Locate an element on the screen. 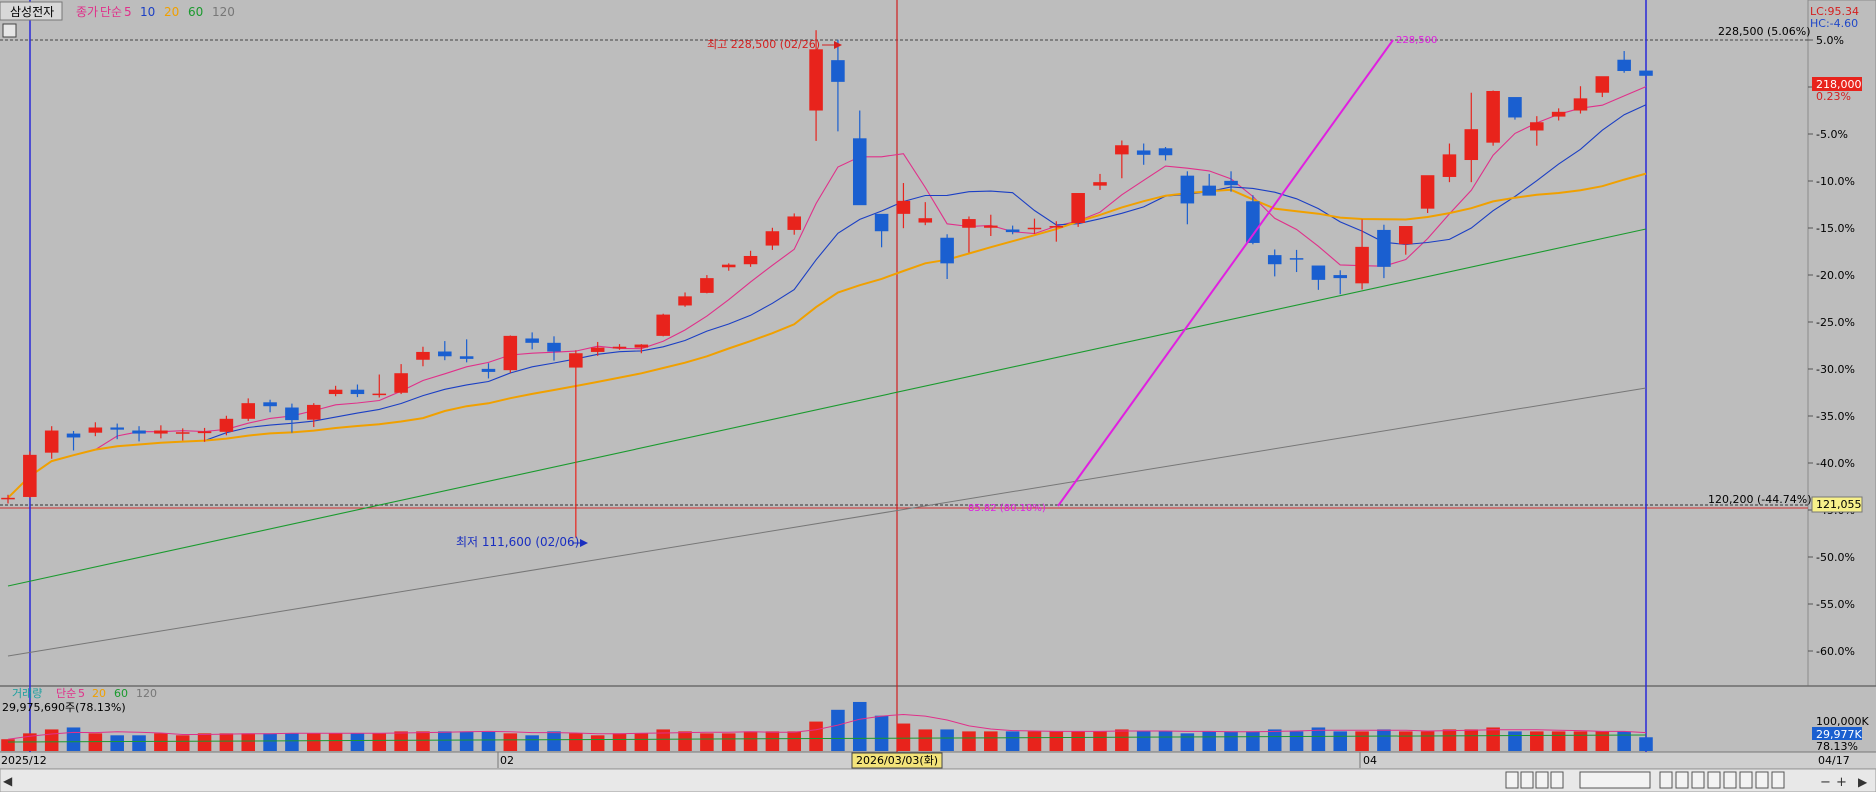 Image resolution: width=1876 pixels, height=792 pixels. scroll-btn-d is located at coordinates (1714, 780).